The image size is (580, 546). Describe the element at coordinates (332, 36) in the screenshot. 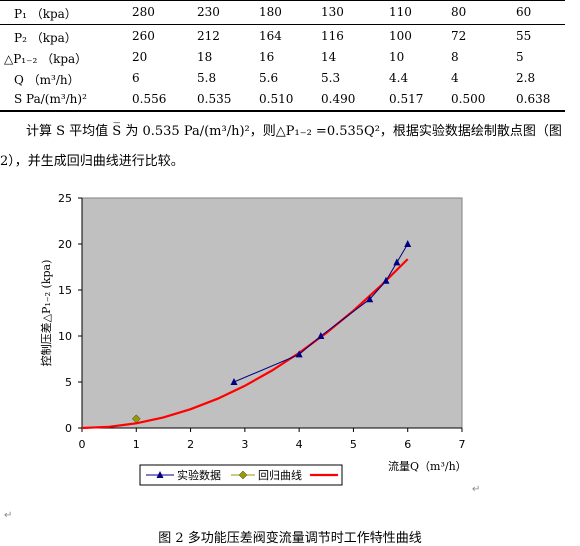

I see `cell: 116` at that location.